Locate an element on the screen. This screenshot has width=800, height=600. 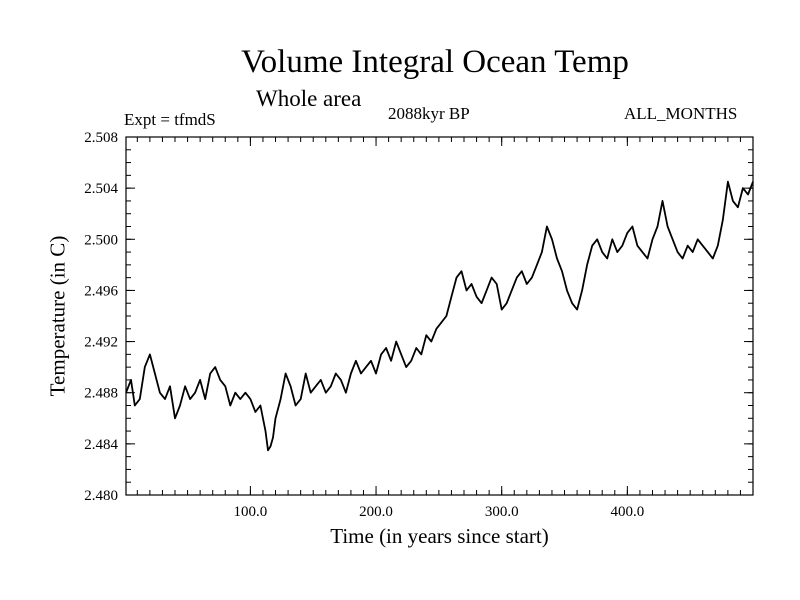
y-tick-label: 2.492 is located at coordinates (101, 343).